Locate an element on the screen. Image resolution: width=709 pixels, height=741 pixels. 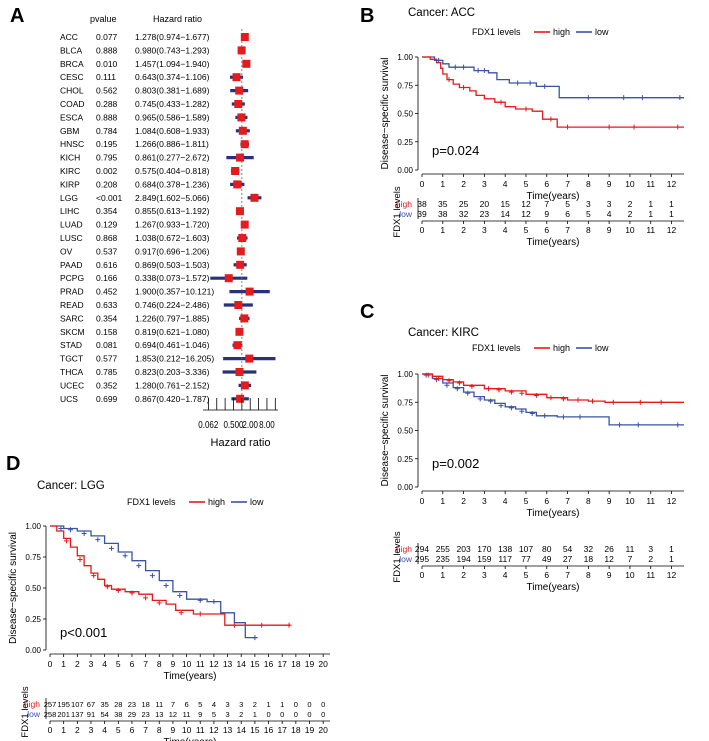
km-risk-x-tick-label: 10 is located at coordinates (630, 575).